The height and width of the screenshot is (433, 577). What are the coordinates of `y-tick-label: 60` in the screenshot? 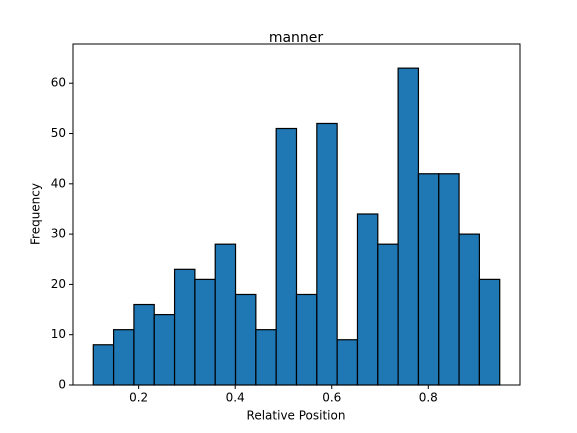 It's located at (58, 83).